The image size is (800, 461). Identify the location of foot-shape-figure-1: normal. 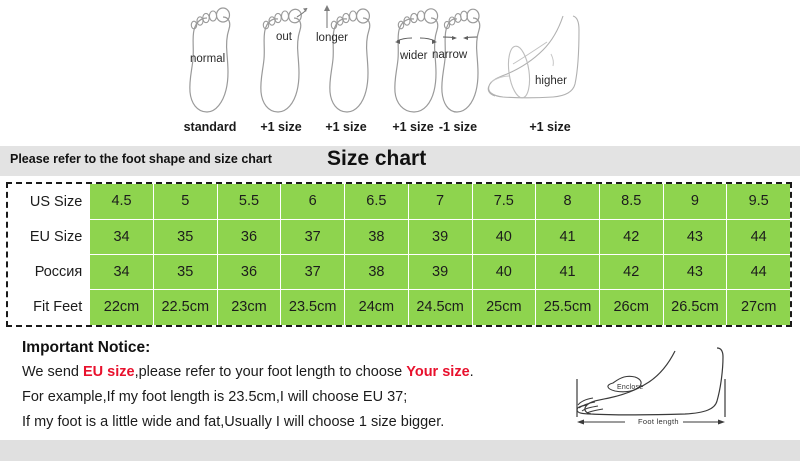
(210, 60).